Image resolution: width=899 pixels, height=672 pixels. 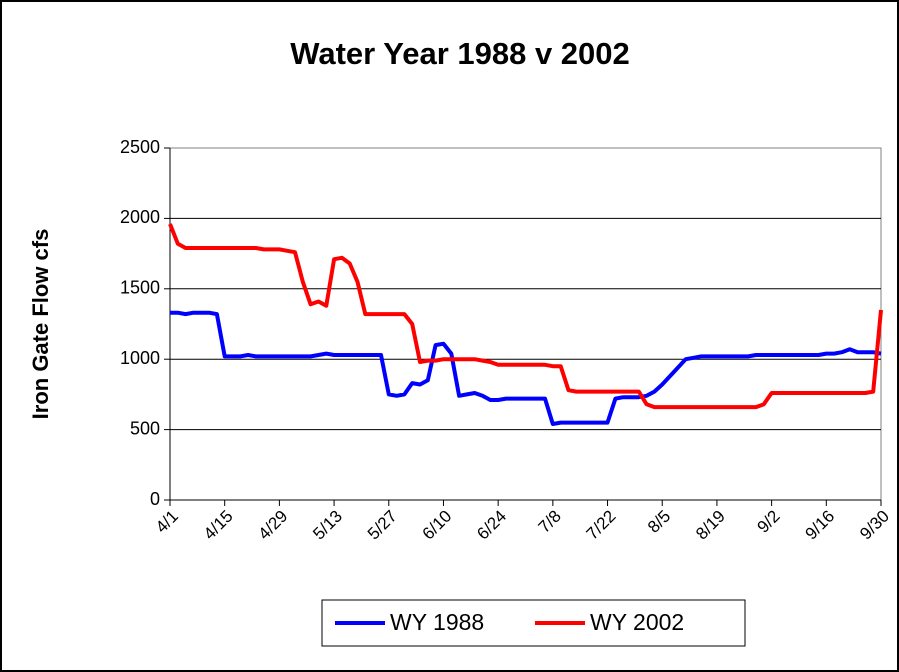 What do you see at coordinates (460, 53) in the screenshot?
I see `chart-title: Water Year 1988 v 2002` at bounding box center [460, 53].